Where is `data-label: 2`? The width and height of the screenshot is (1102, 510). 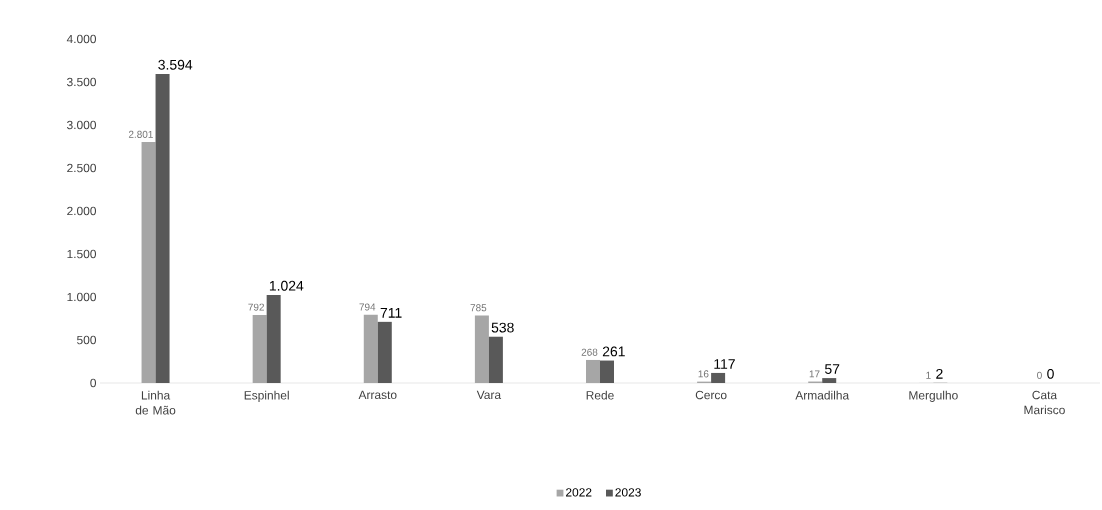 data-label: 2 is located at coordinates (939, 373).